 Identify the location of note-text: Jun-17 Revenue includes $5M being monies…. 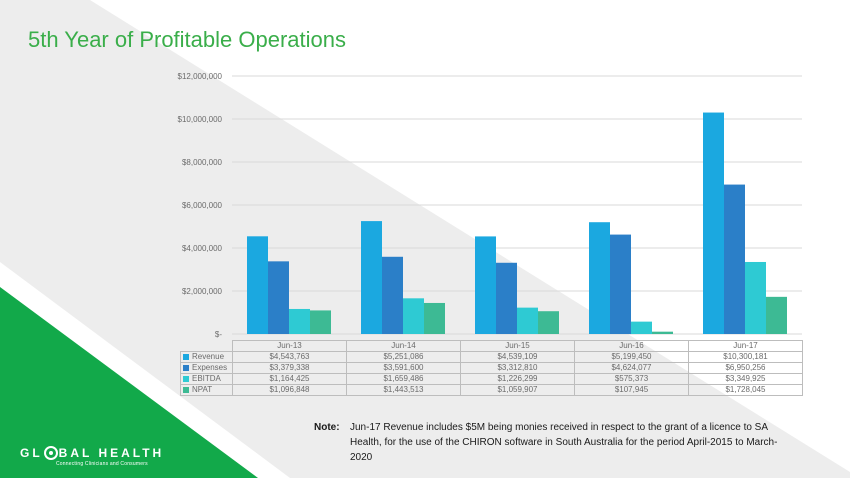
(564, 442).